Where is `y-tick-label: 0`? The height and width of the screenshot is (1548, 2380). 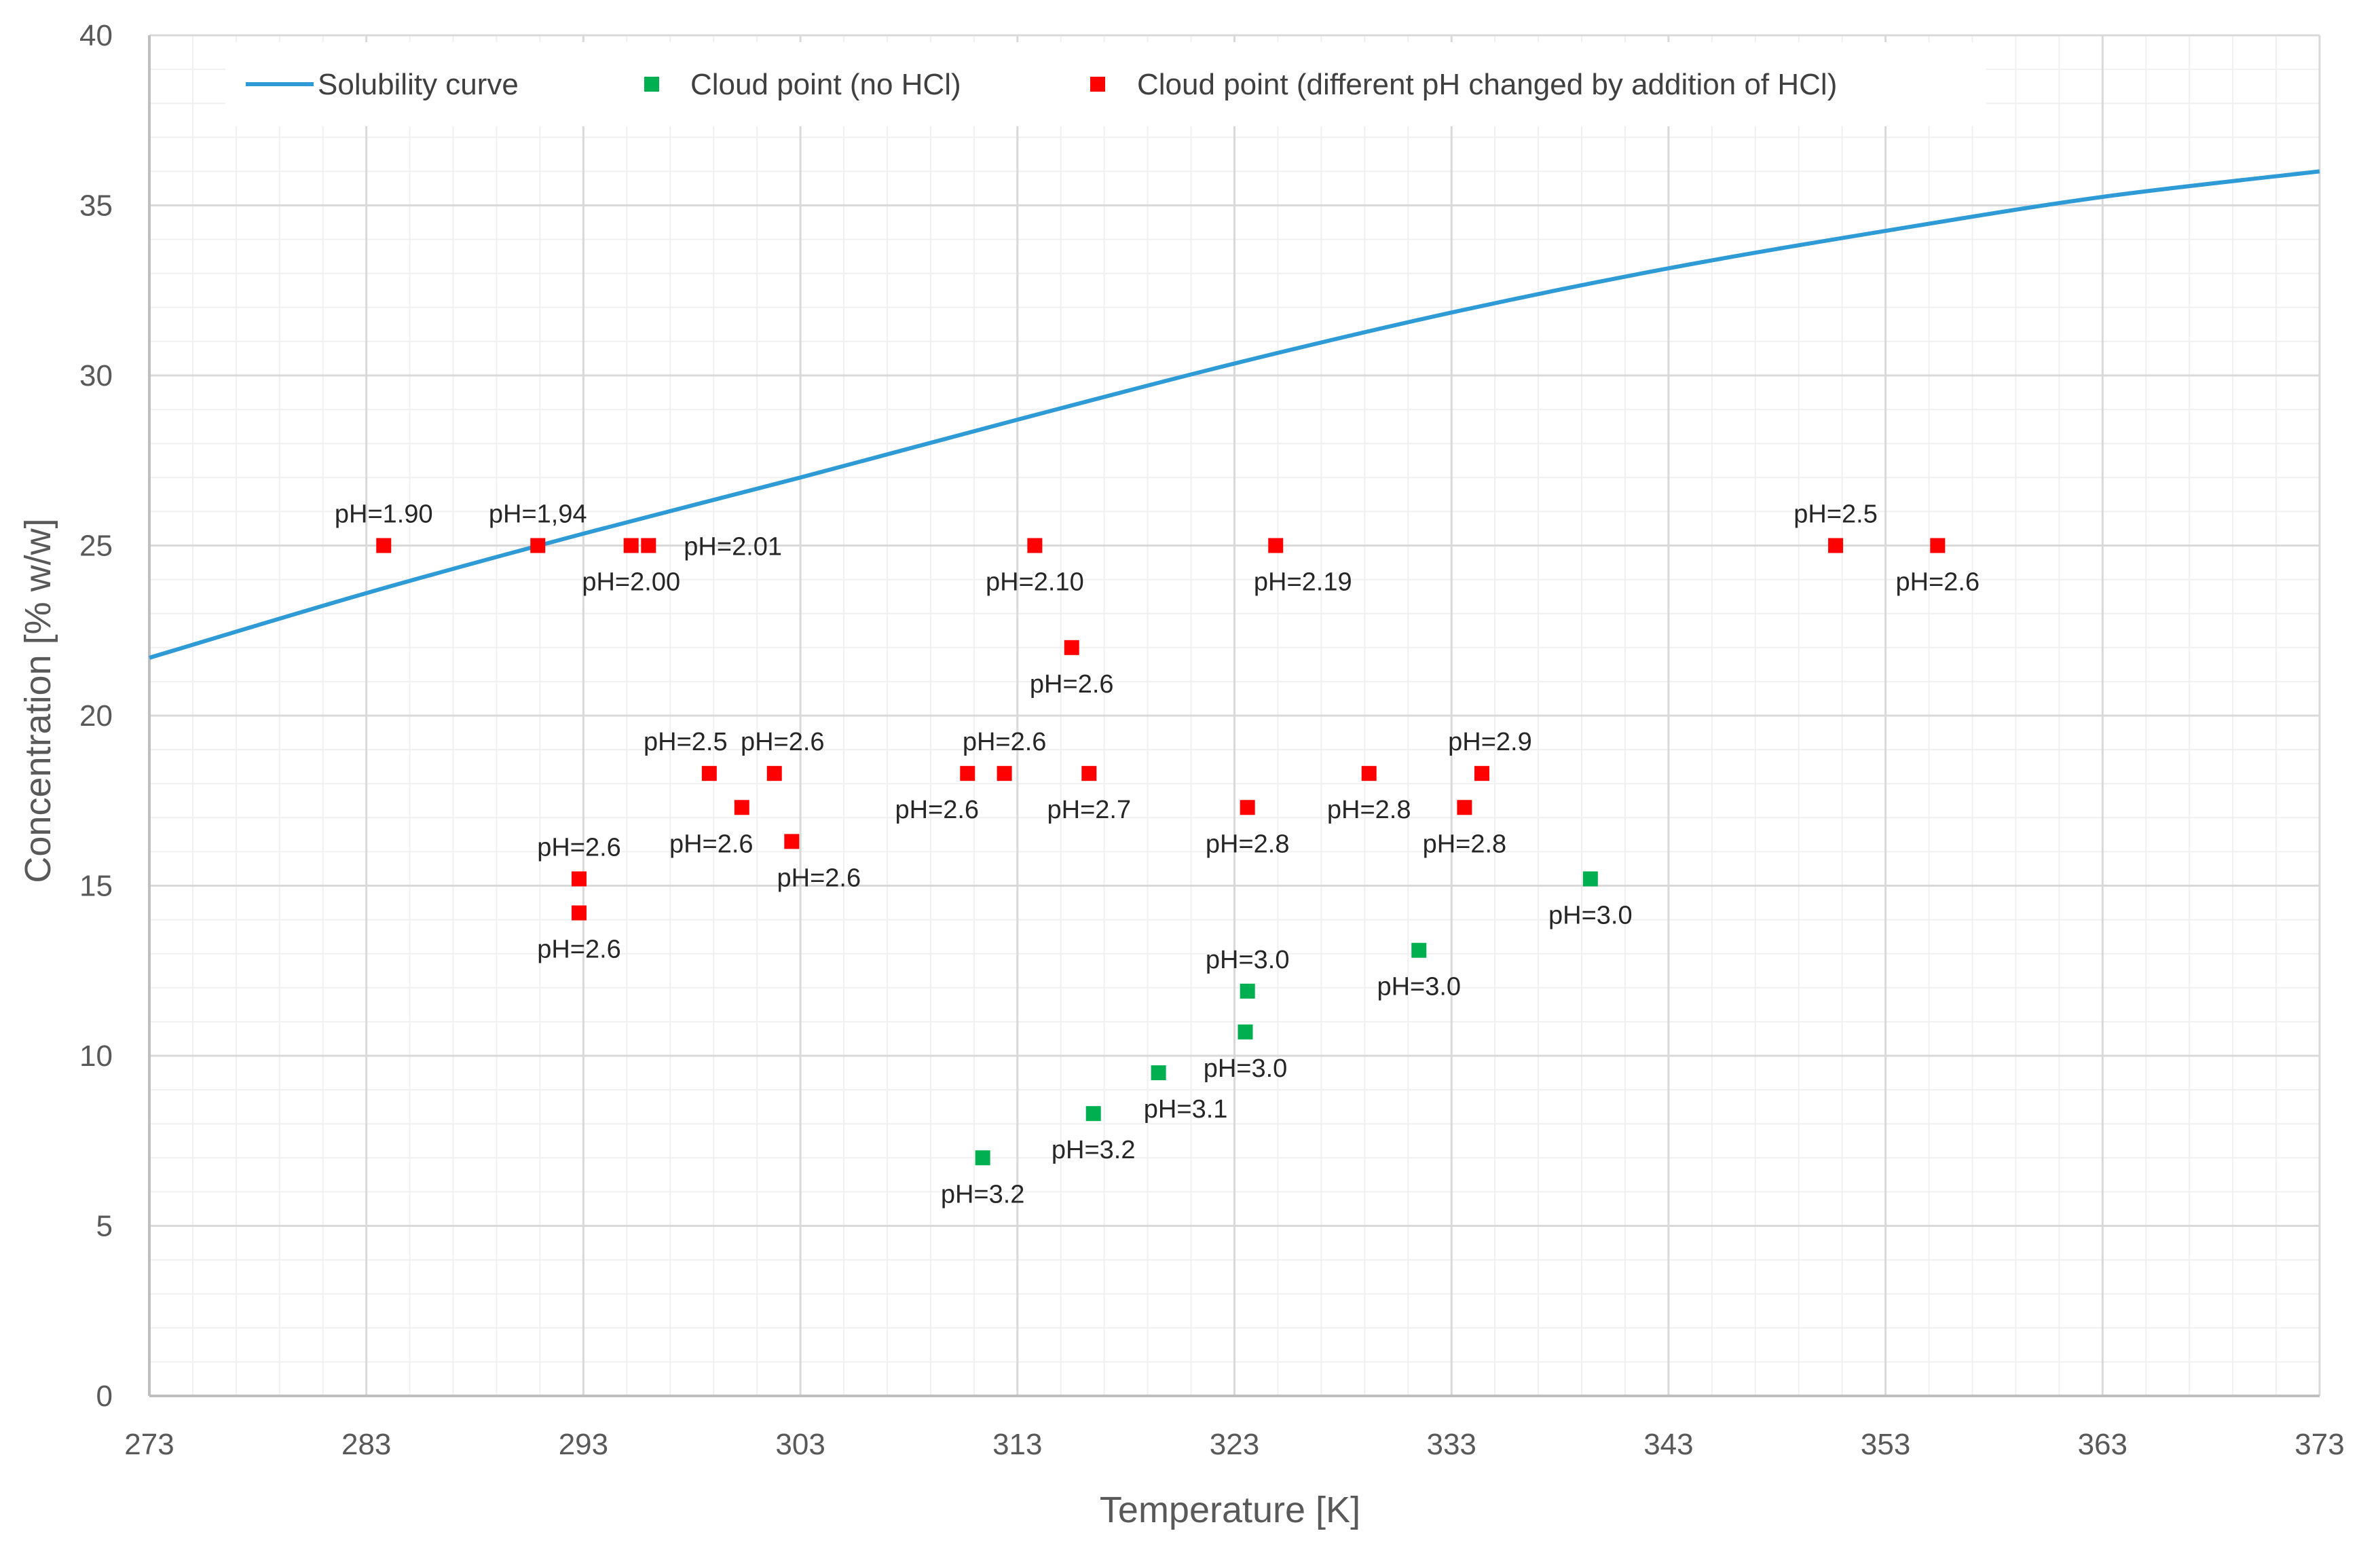 y-tick-label: 0 is located at coordinates (104, 1396).